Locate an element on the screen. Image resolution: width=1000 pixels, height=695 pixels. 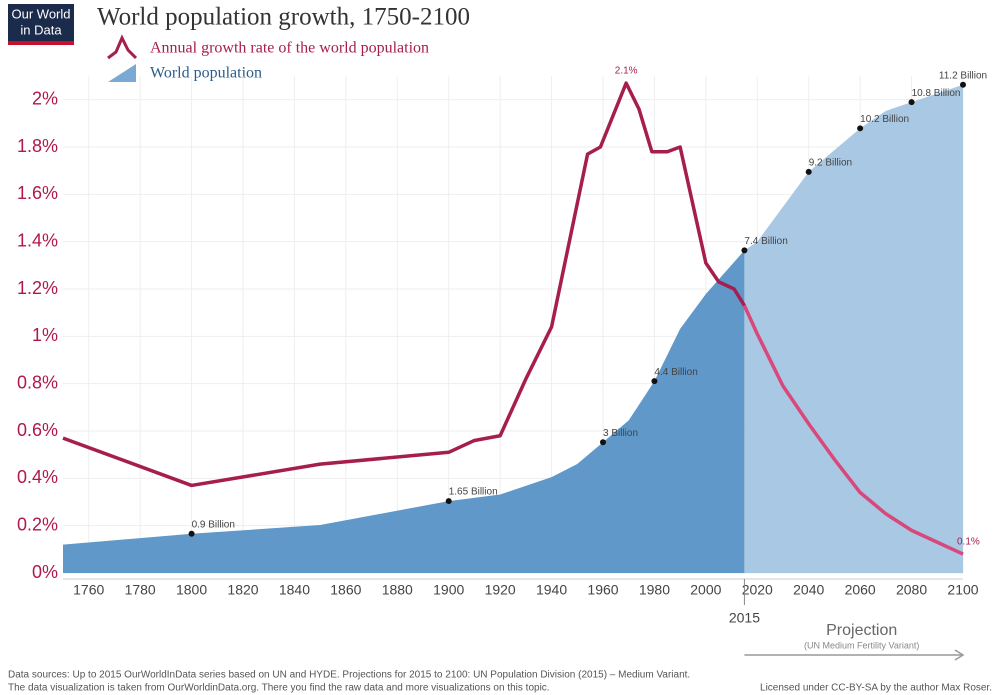
x-tick-label: 1800 is located at coordinates (191, 590).